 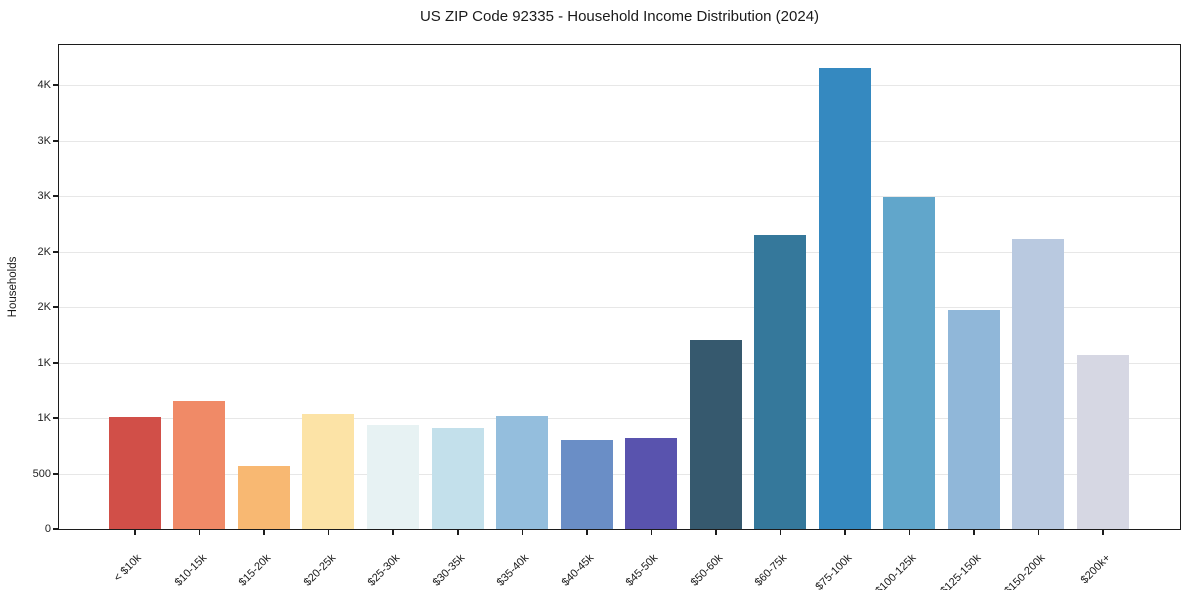 What do you see at coordinates (961, 571) in the screenshot?
I see `x-tick-label: $125-150k` at bounding box center [961, 571].